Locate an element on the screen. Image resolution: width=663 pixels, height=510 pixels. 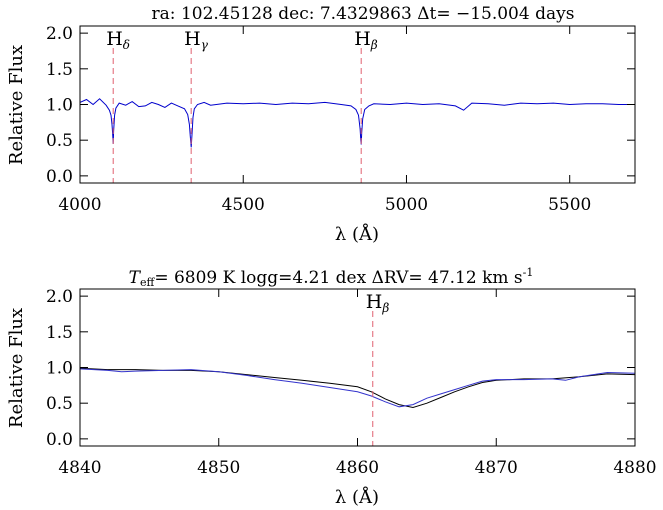
line-marker-label: Hδ is located at coordinates (118, 40).